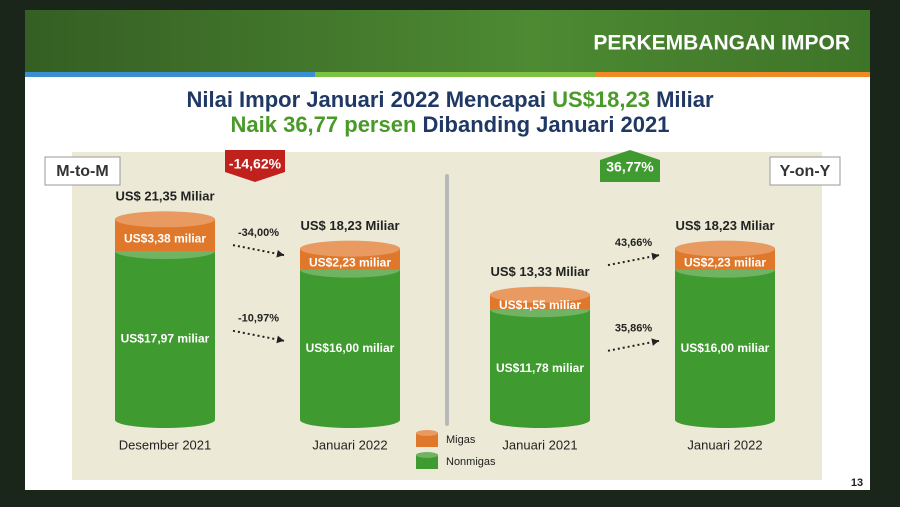 The image size is (900, 507). I want to click on chart-label: Y-on-Y, so click(805, 171).